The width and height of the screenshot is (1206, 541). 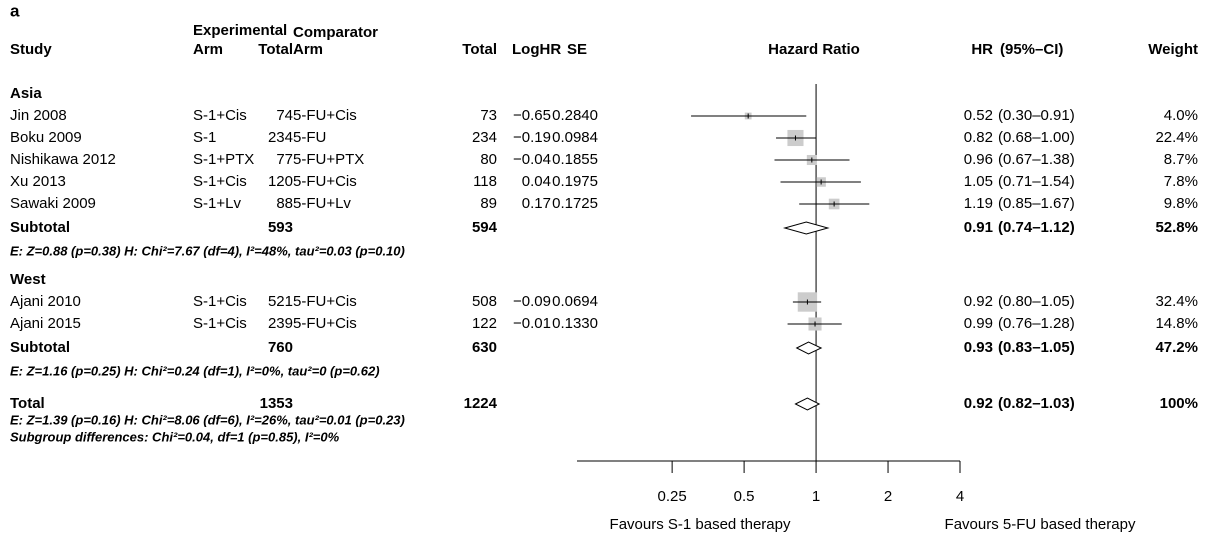 I want to click on hr: 0.91, so click(x=978, y=227).